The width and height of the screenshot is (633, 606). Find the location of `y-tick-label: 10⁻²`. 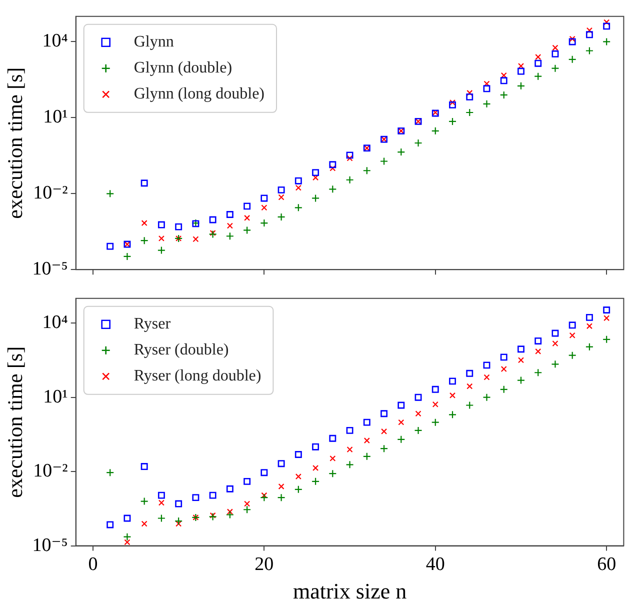

y-tick-label: 10⁻² is located at coordinates (50, 193).